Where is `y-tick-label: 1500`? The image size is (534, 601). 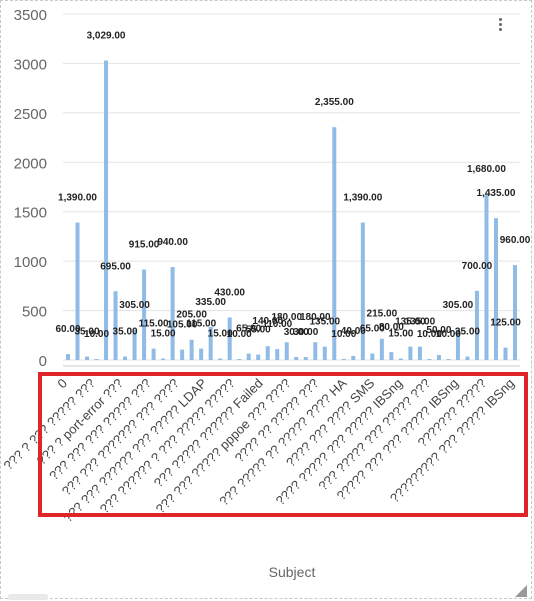 y-tick-label: 1500 is located at coordinates (30, 213).